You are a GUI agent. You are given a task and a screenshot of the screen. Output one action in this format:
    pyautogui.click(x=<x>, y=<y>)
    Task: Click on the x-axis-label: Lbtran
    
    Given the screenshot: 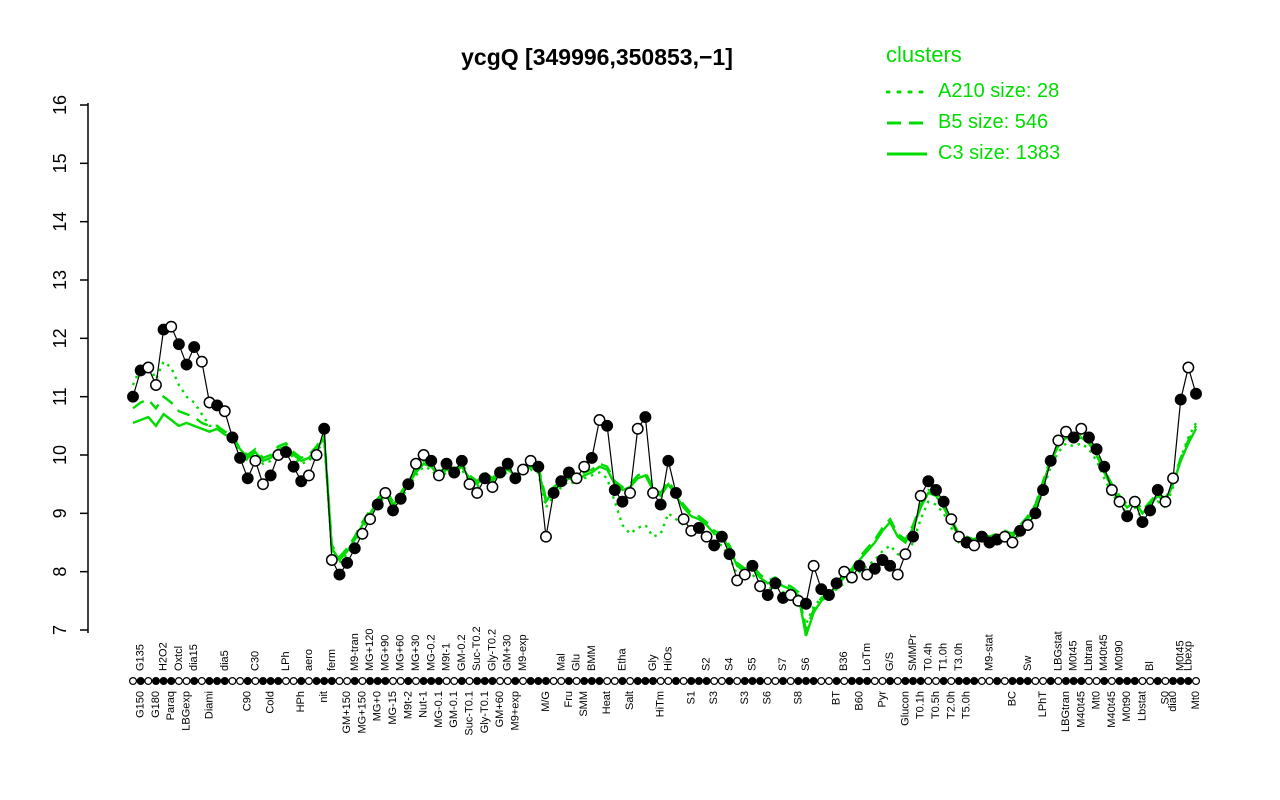 What is the action you would take?
    pyautogui.click(x=1089, y=655)
    